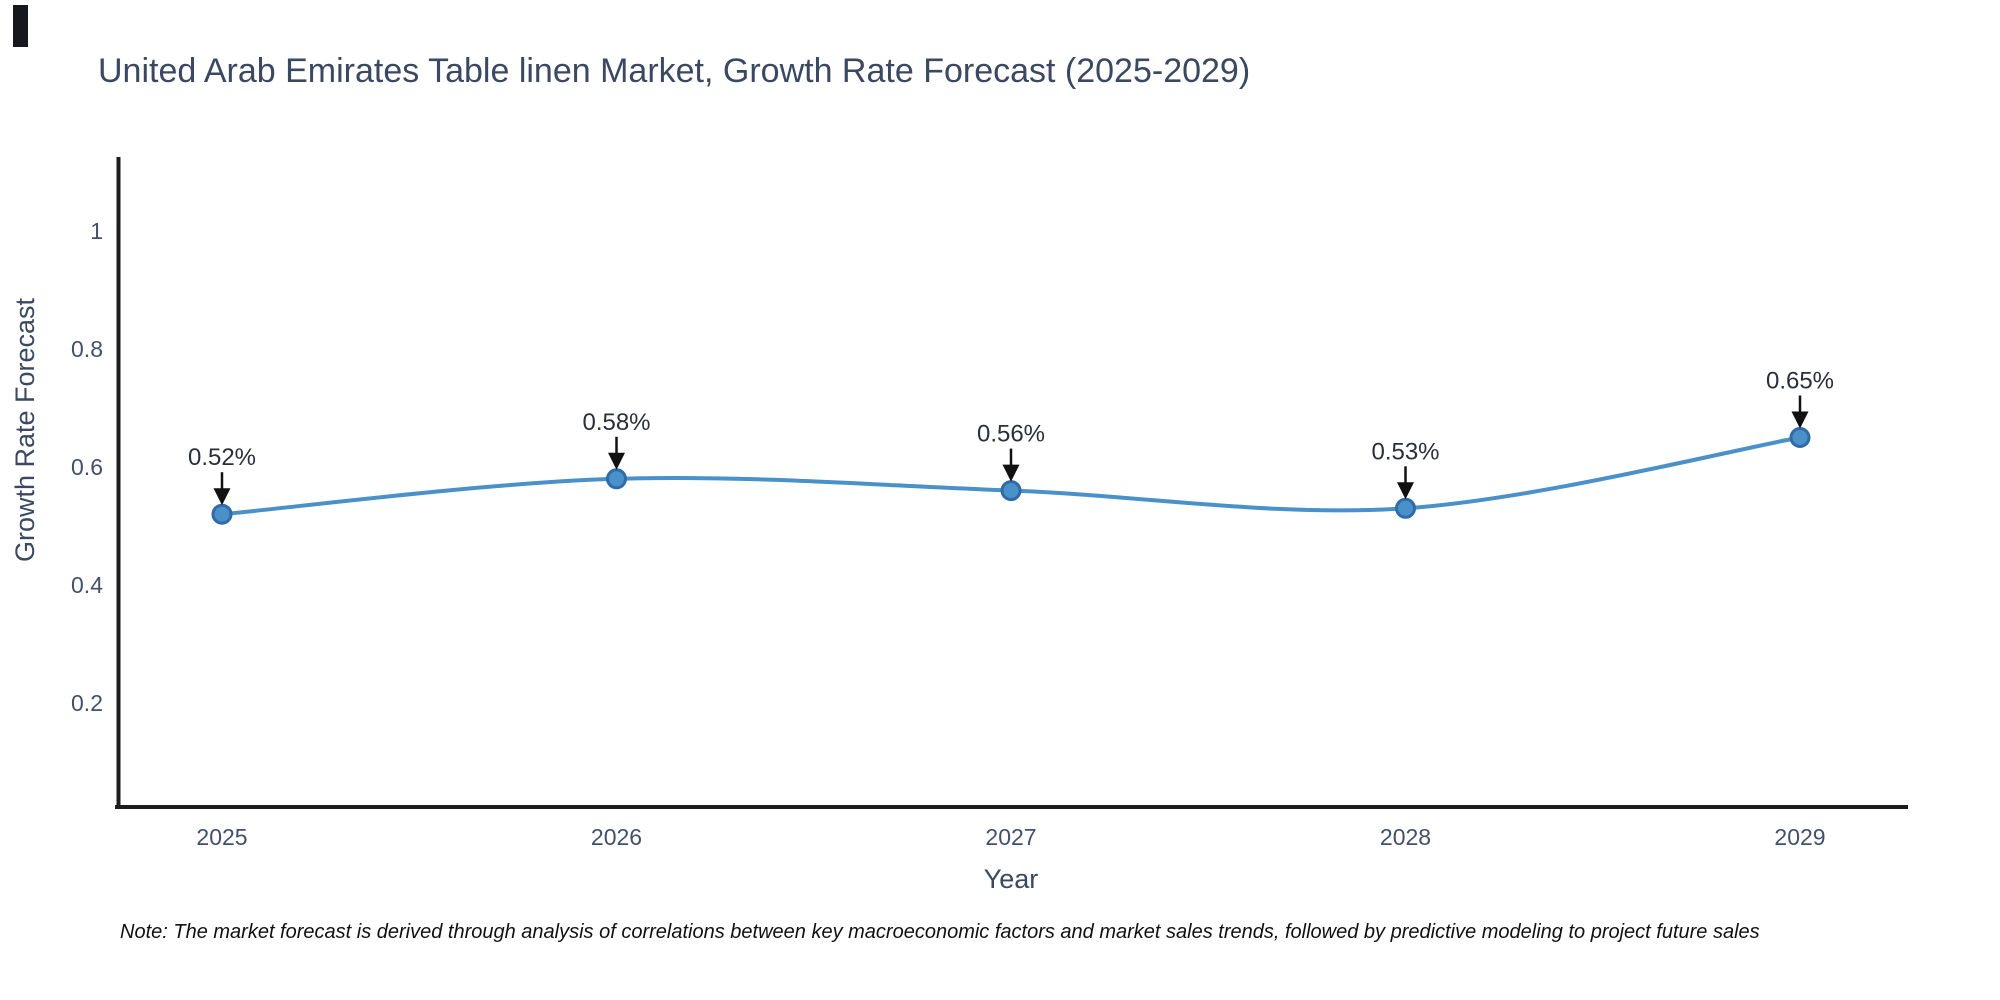 The image size is (2000, 1000). I want to click on y-tick-label: 0.6, so click(87, 467).